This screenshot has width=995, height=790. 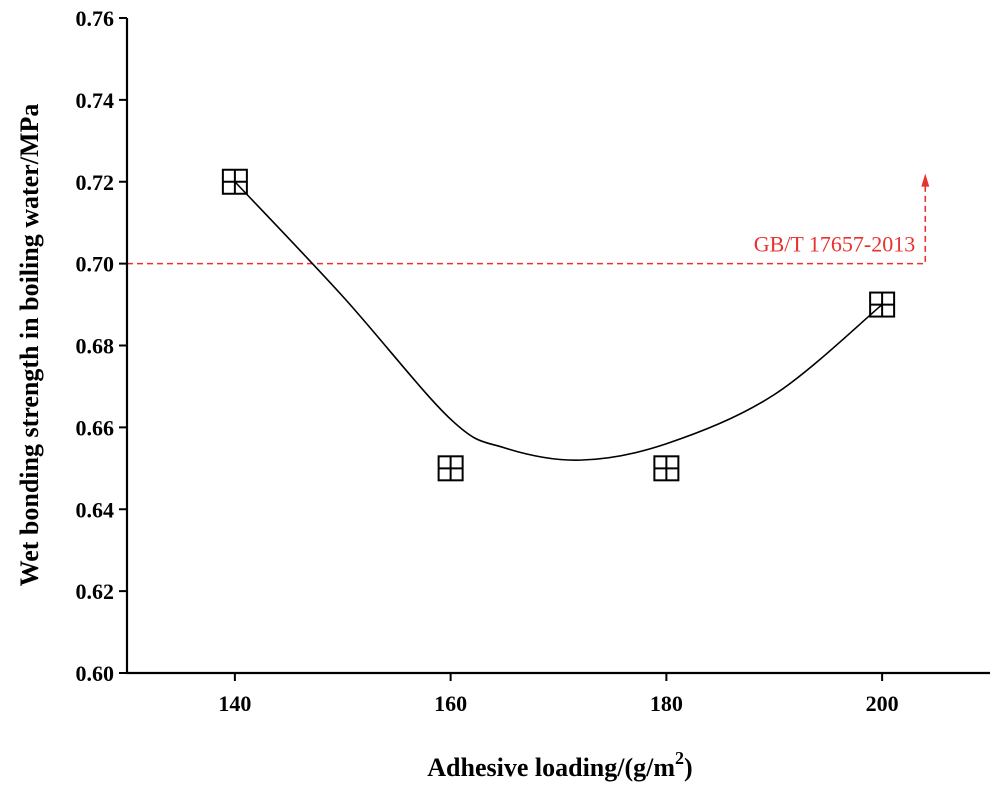 What do you see at coordinates (925, 180) in the screenshot?
I see `reference-arrow` at bounding box center [925, 180].